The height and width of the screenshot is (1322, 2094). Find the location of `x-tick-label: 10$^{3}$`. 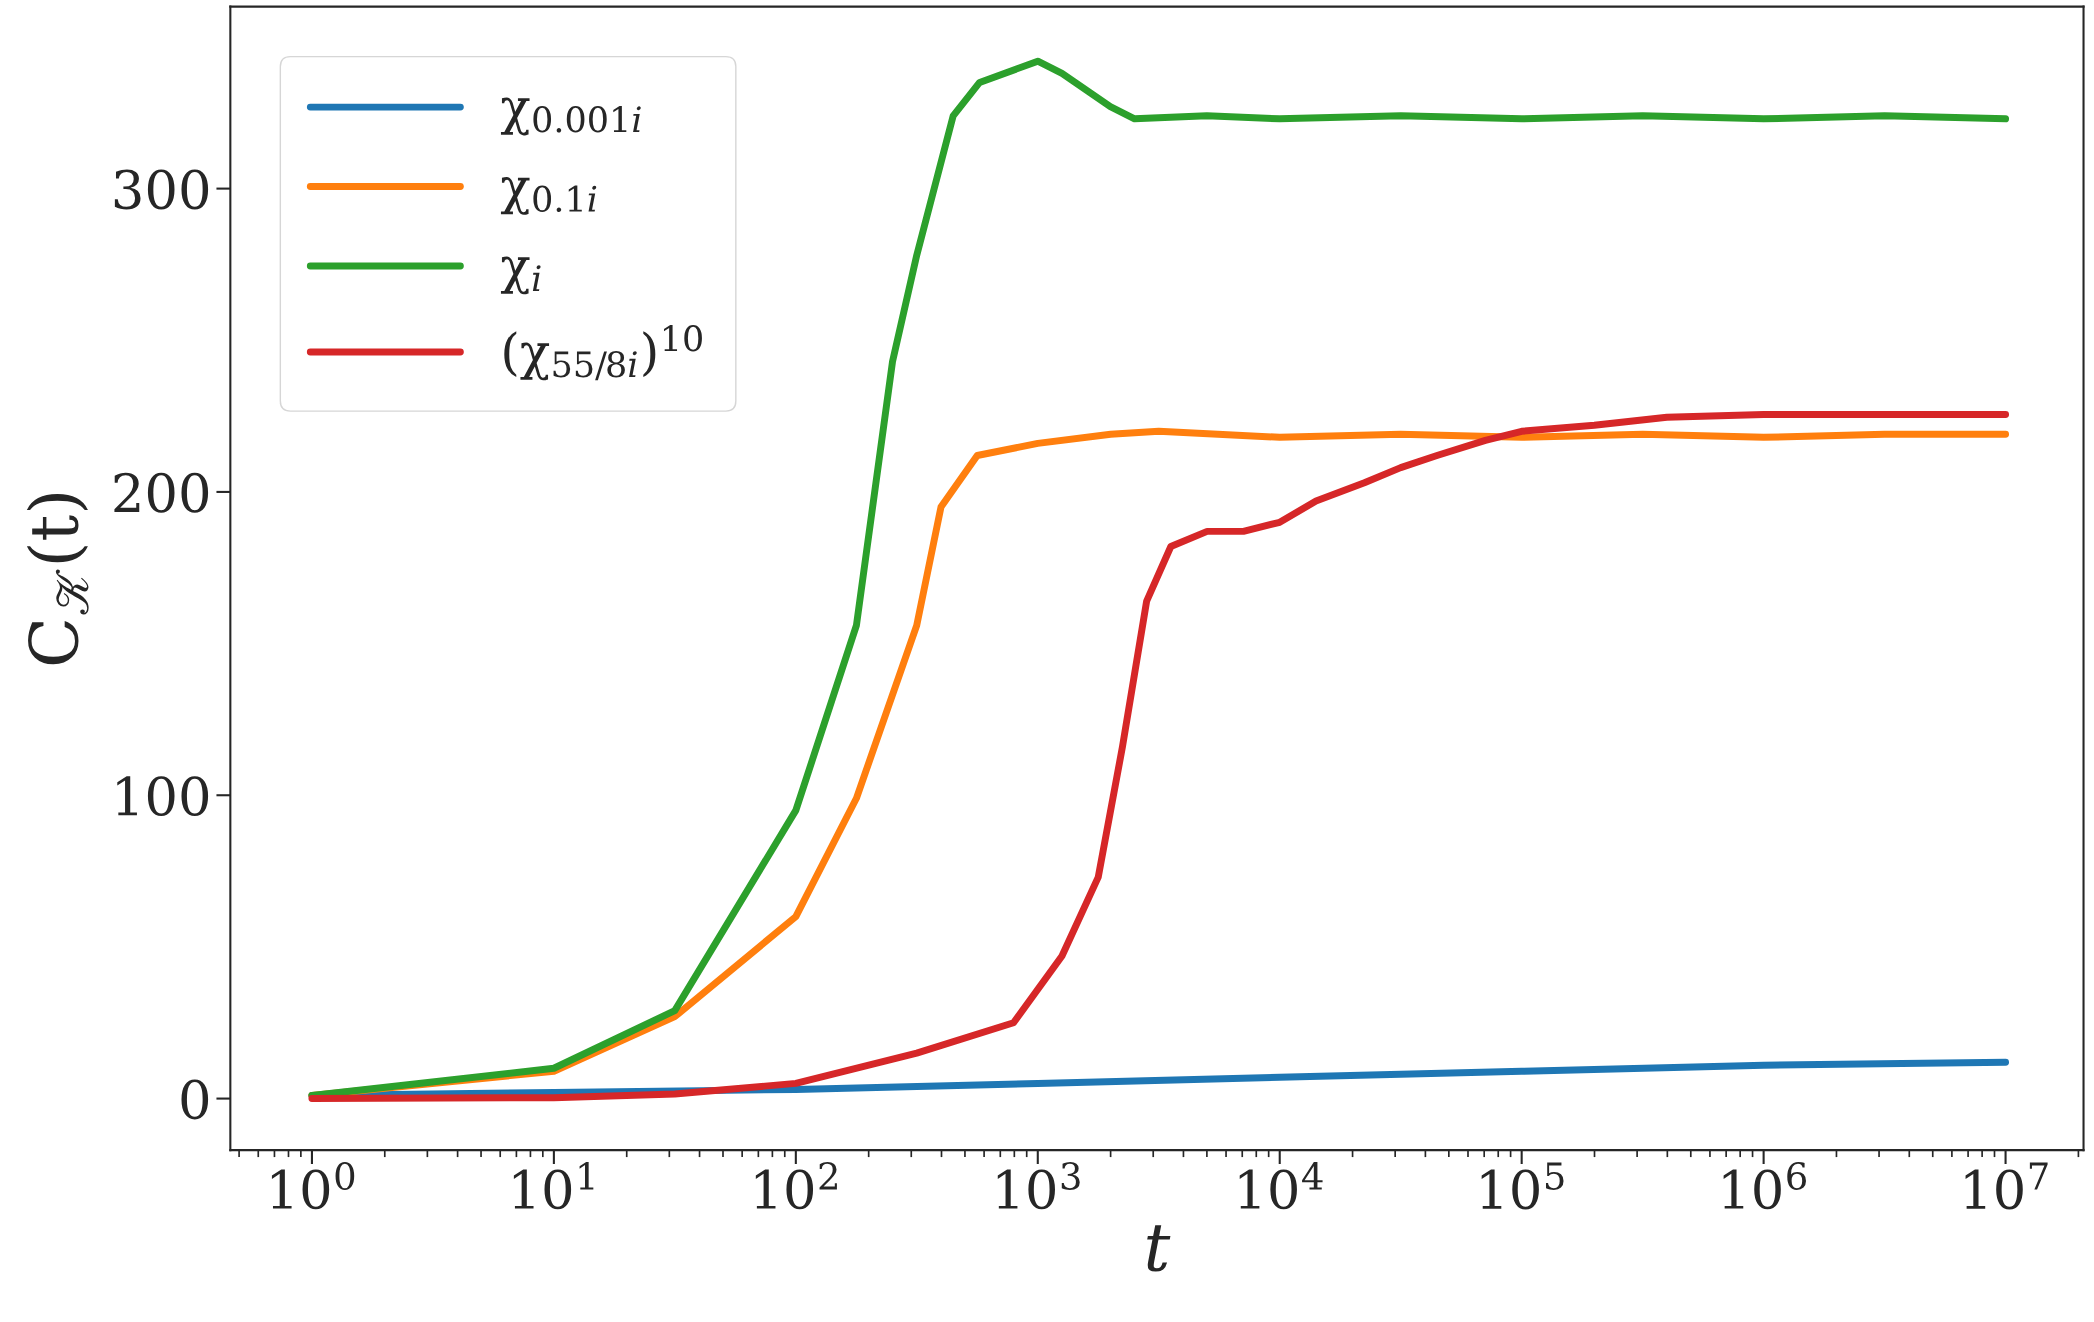

x-tick-label: 10$^{3}$ is located at coordinates (1038, 1186).